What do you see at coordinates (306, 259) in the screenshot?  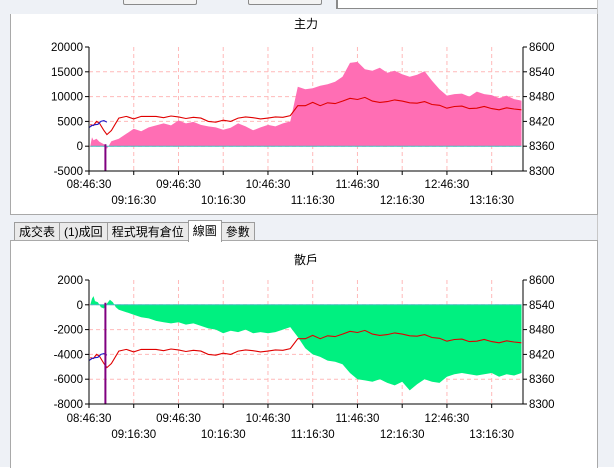 I see `retail-chart-title: 散戶` at bounding box center [306, 259].